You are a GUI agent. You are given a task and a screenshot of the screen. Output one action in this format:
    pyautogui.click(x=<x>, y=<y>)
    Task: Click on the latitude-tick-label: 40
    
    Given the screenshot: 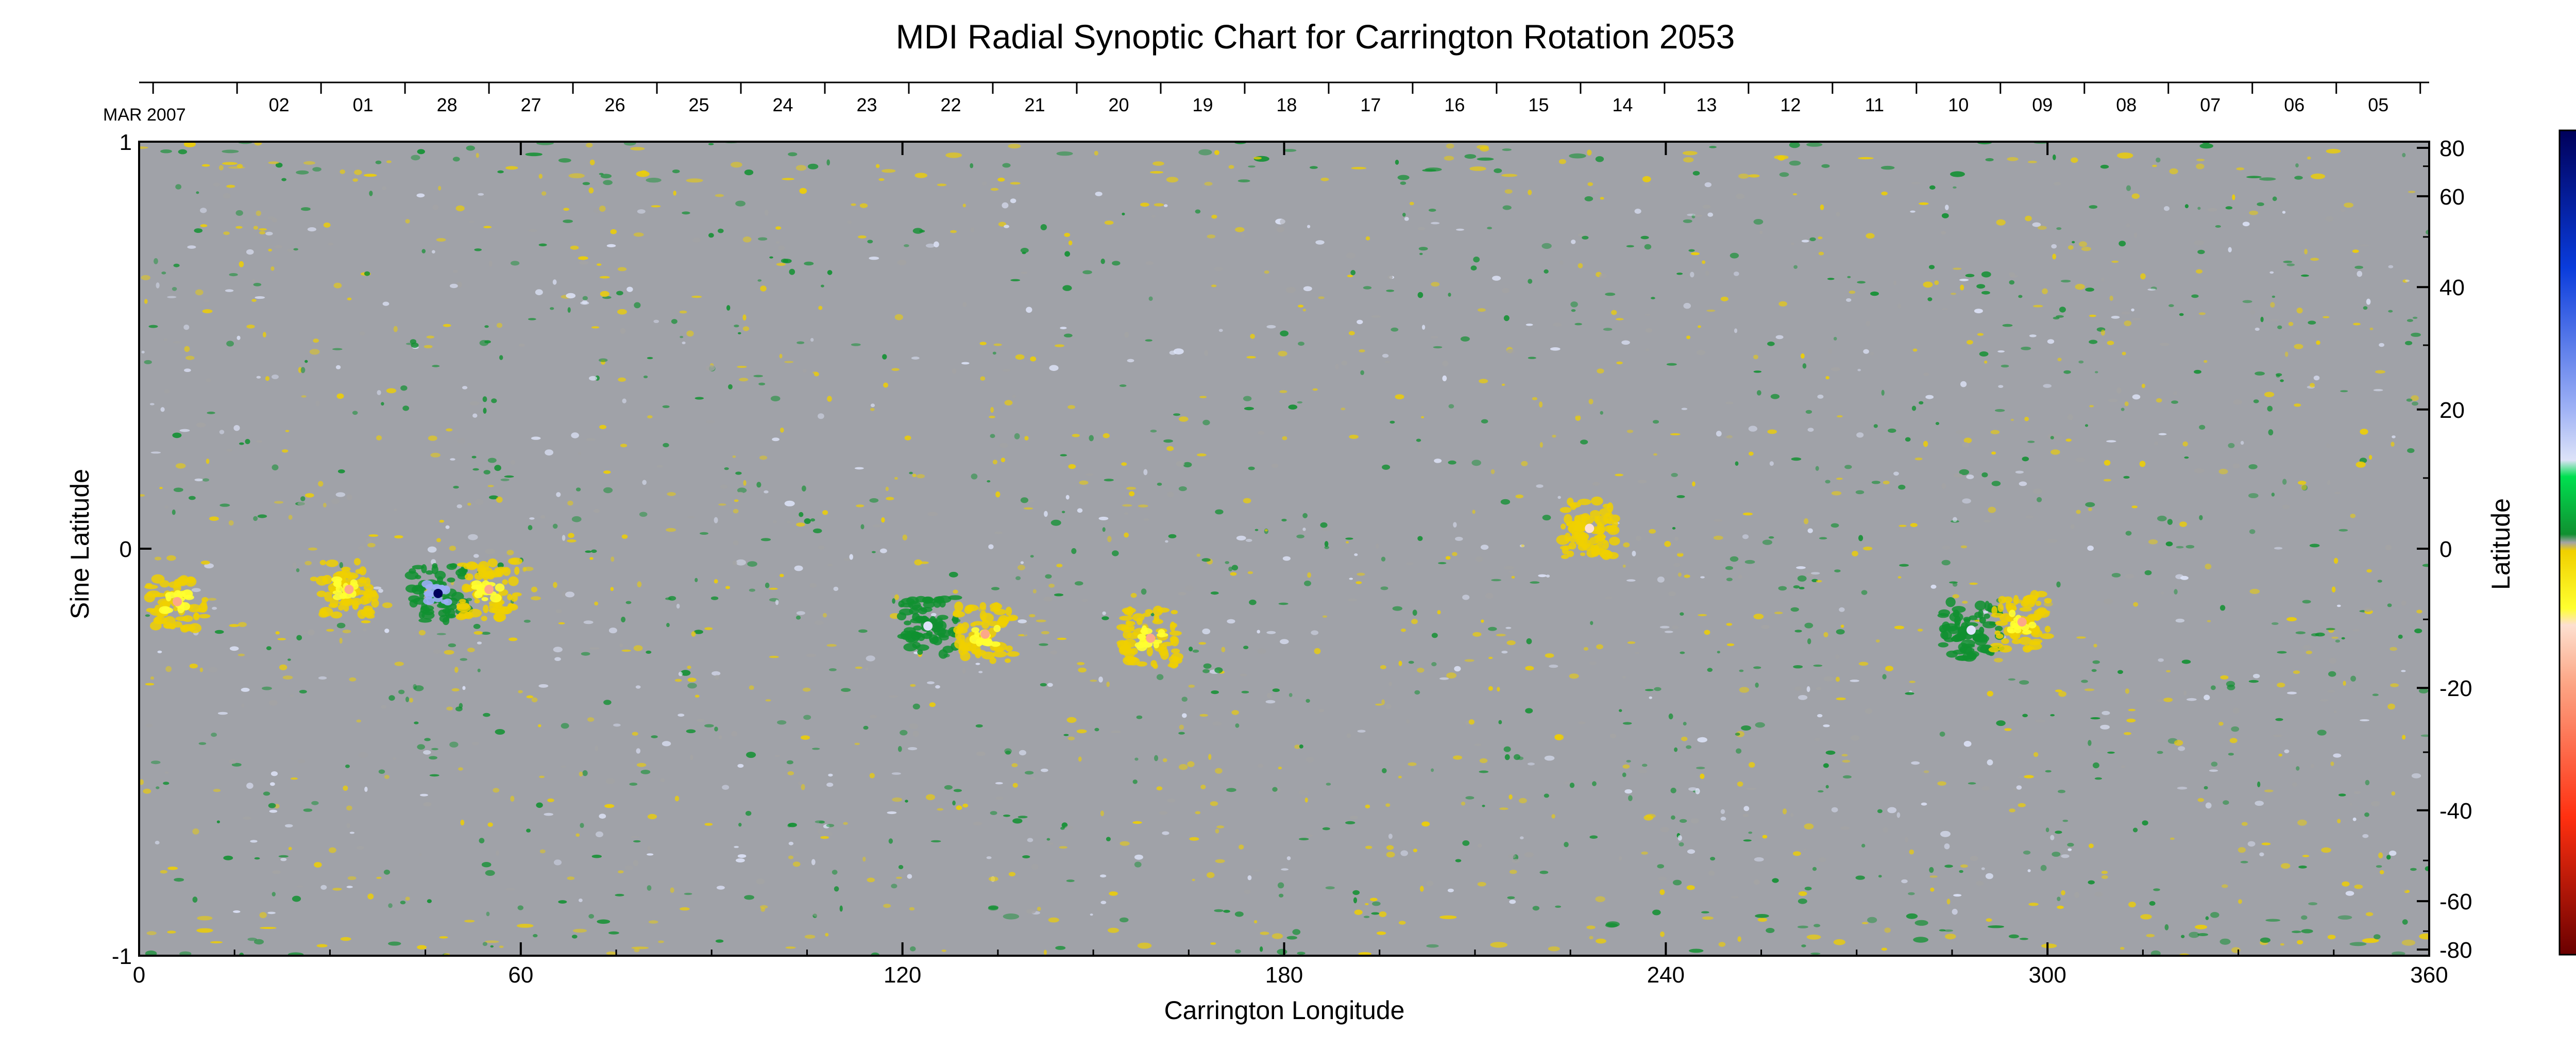 What is the action you would take?
    pyautogui.click(x=2452, y=287)
    